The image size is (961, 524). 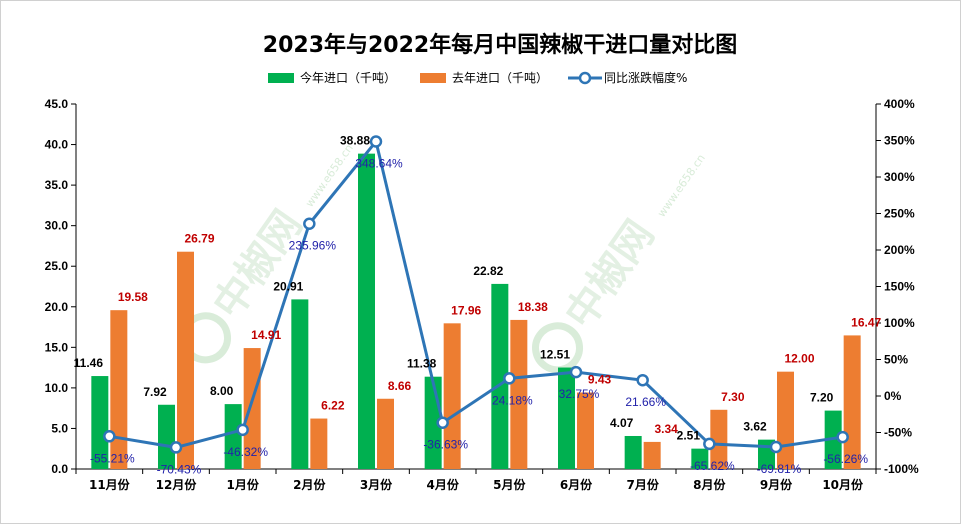 What do you see at coordinates (59, 469) in the screenshot?
I see `y-left-tick-label: 0.0` at bounding box center [59, 469].